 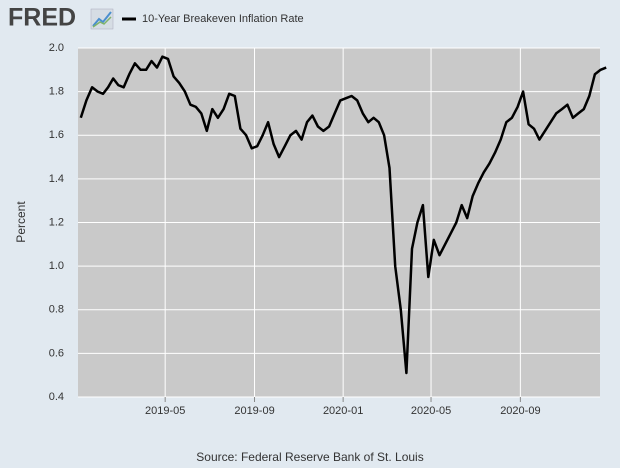 What do you see at coordinates (56, 266) in the screenshot?
I see `y-tick-label: 1.0` at bounding box center [56, 266].